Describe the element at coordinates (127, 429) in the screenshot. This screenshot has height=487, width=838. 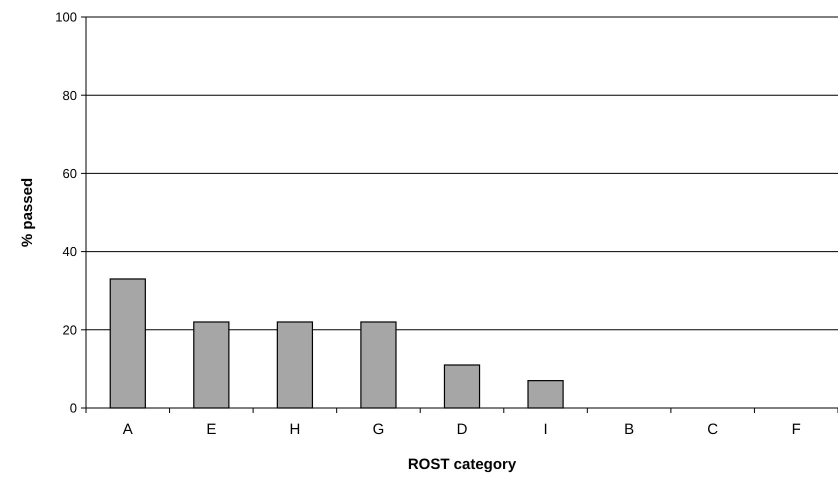
I see `x-tick-label: A` at that location.